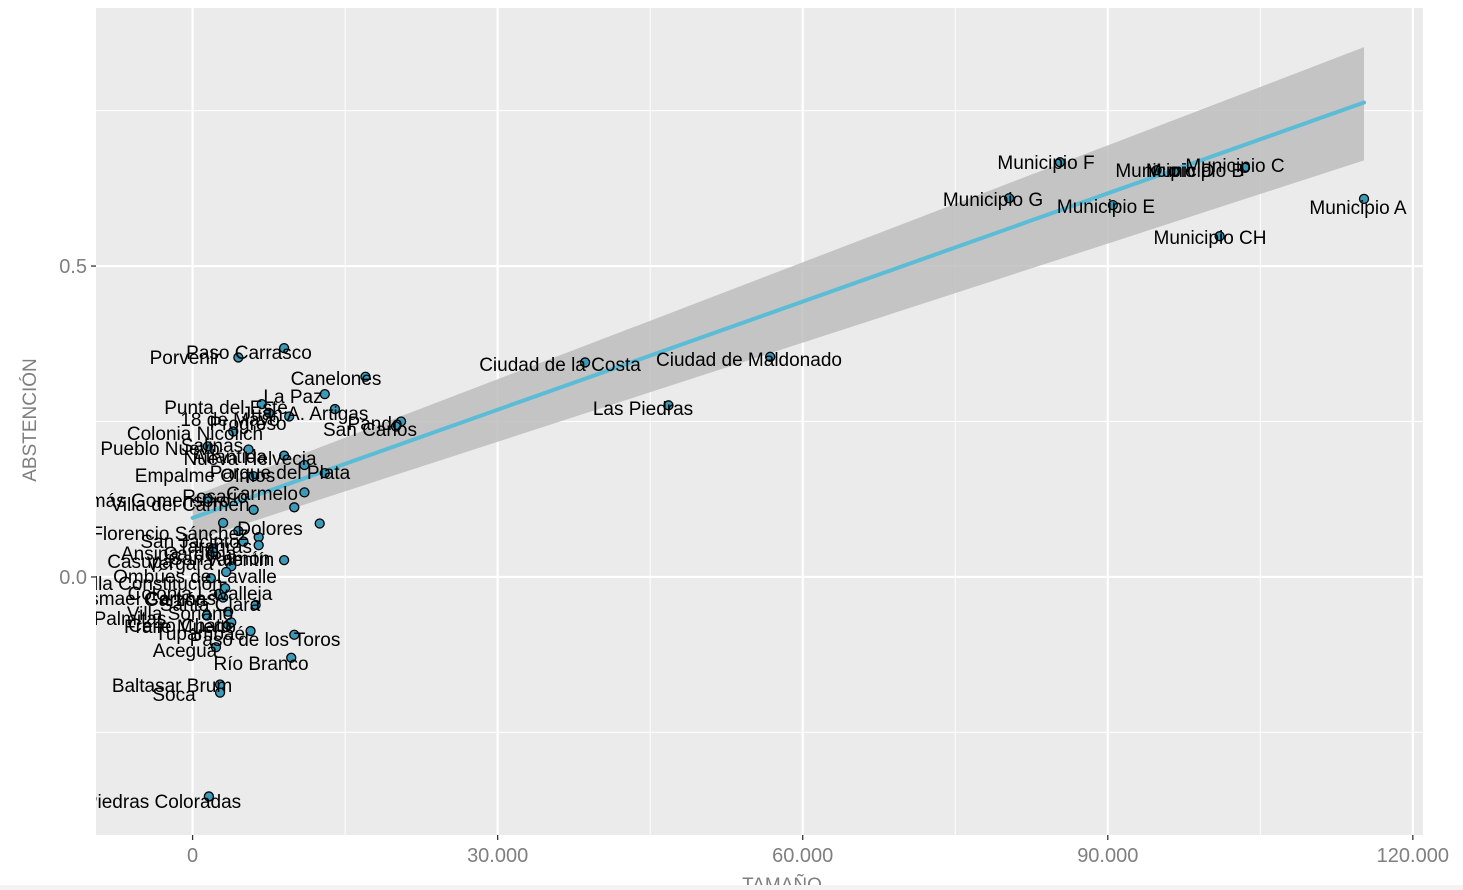 The image size is (1463, 890). Describe the element at coordinates (130, 619) in the screenshot. I see `point-label: Palmitas` at that location.